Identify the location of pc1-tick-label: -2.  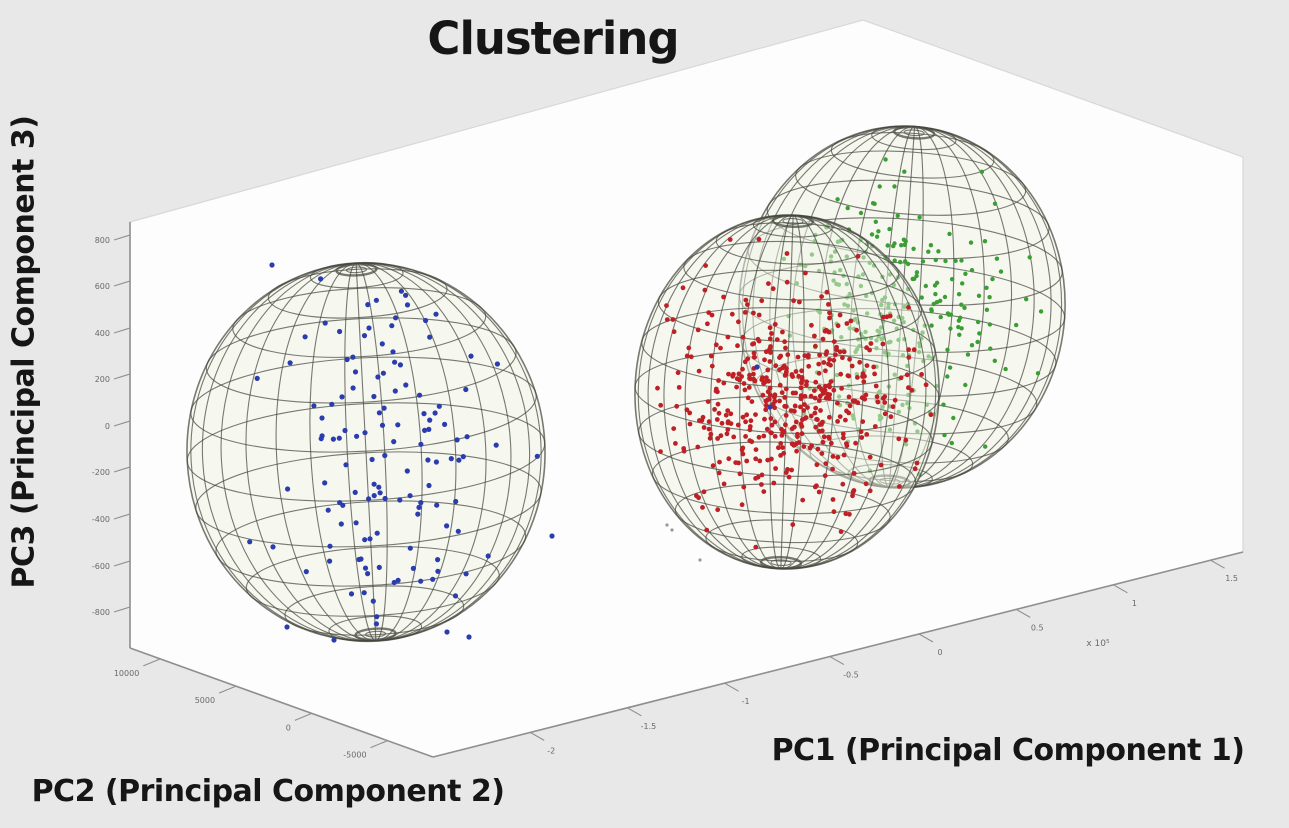
(551, 750).